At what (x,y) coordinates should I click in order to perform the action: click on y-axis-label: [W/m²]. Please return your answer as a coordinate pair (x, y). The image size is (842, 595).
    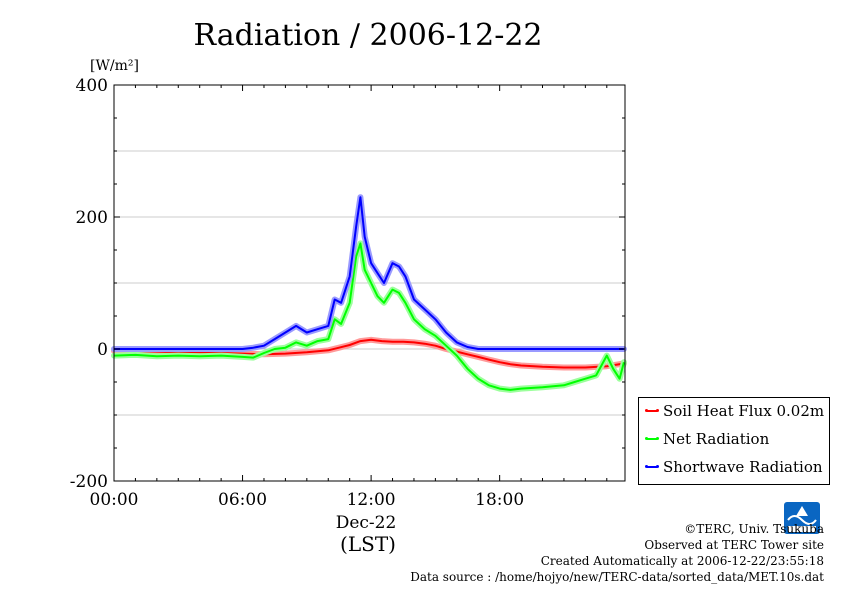
    Looking at the image, I should click on (114, 66).